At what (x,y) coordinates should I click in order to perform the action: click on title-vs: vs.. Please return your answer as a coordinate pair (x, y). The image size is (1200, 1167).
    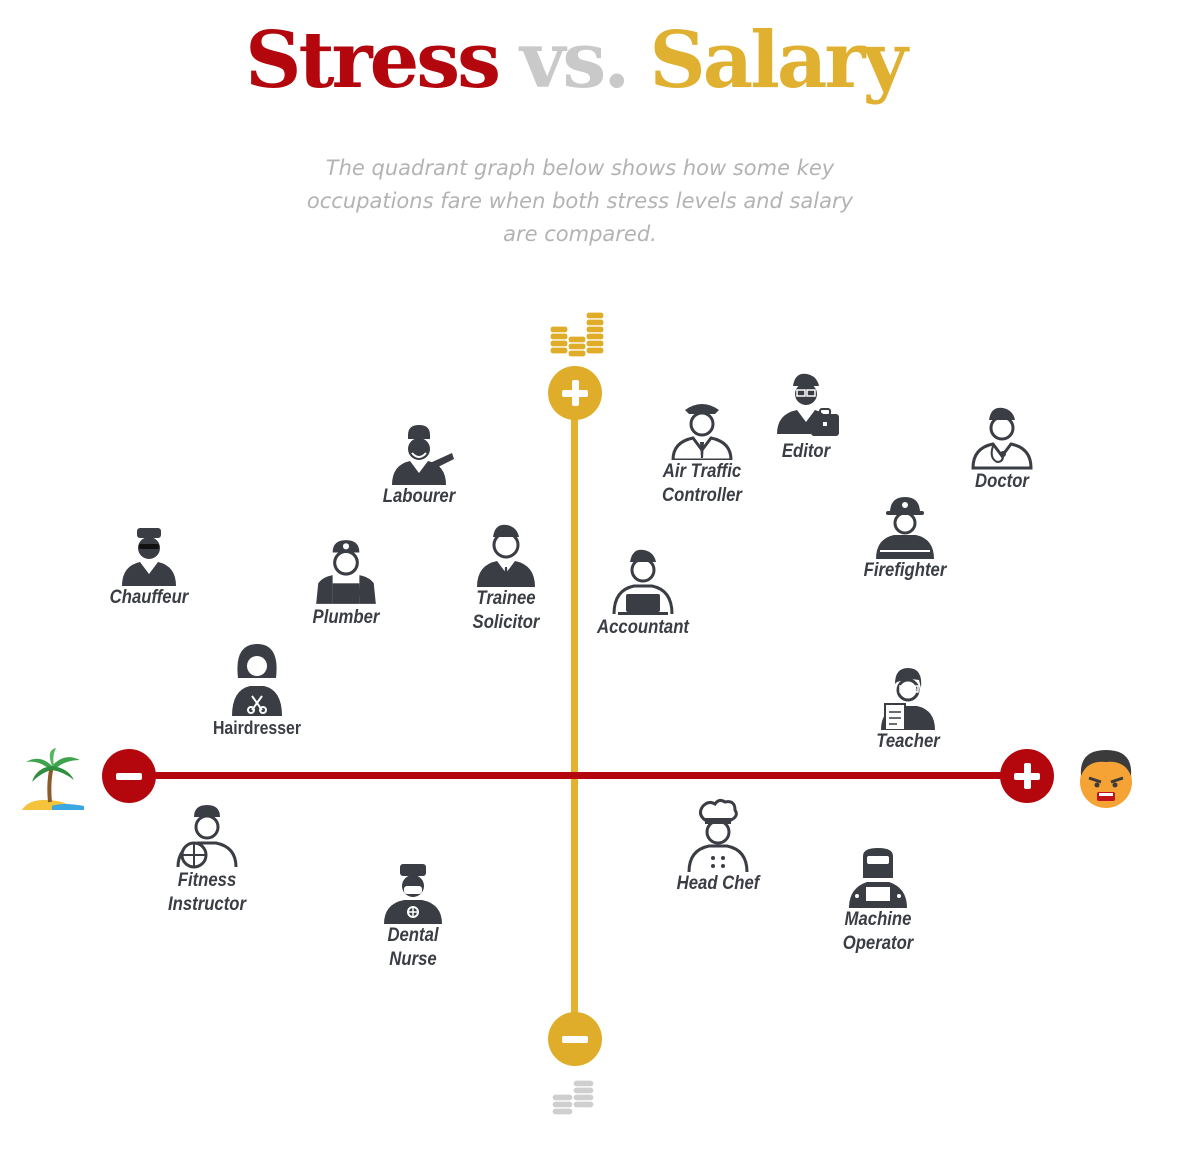
    Looking at the image, I should click on (575, 60).